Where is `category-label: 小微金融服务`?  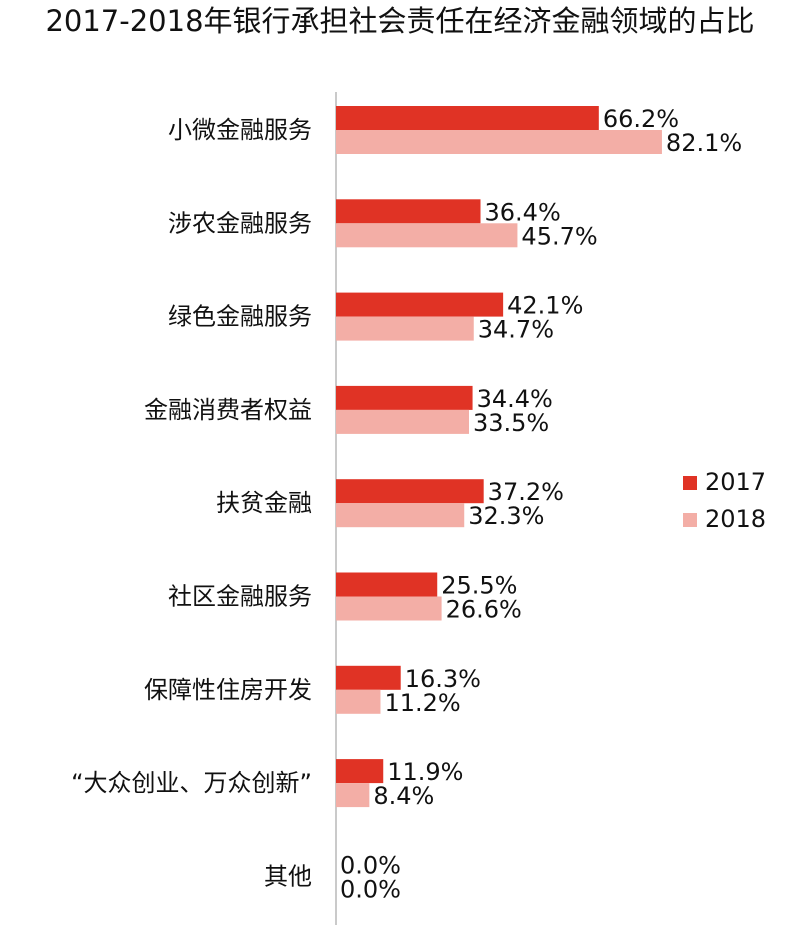
category-label: 小微金融服务 is located at coordinates (240, 130).